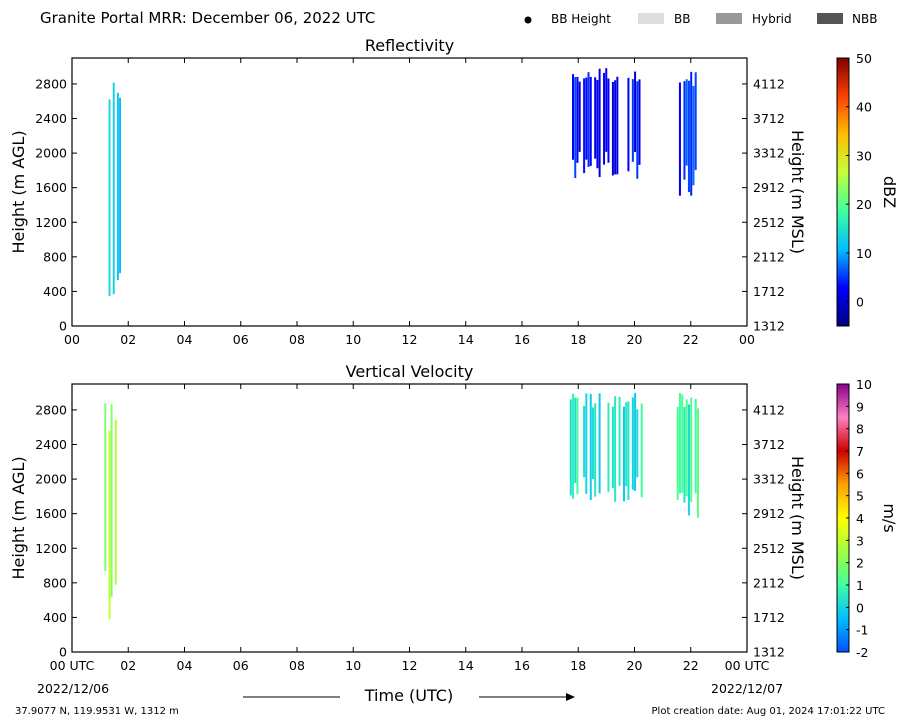 Image resolution: width=900 pixels, height=725 pixels. What do you see at coordinates (864, 107) in the screenshot?
I see `colorbar-tick-label: 40` at bounding box center [864, 107].